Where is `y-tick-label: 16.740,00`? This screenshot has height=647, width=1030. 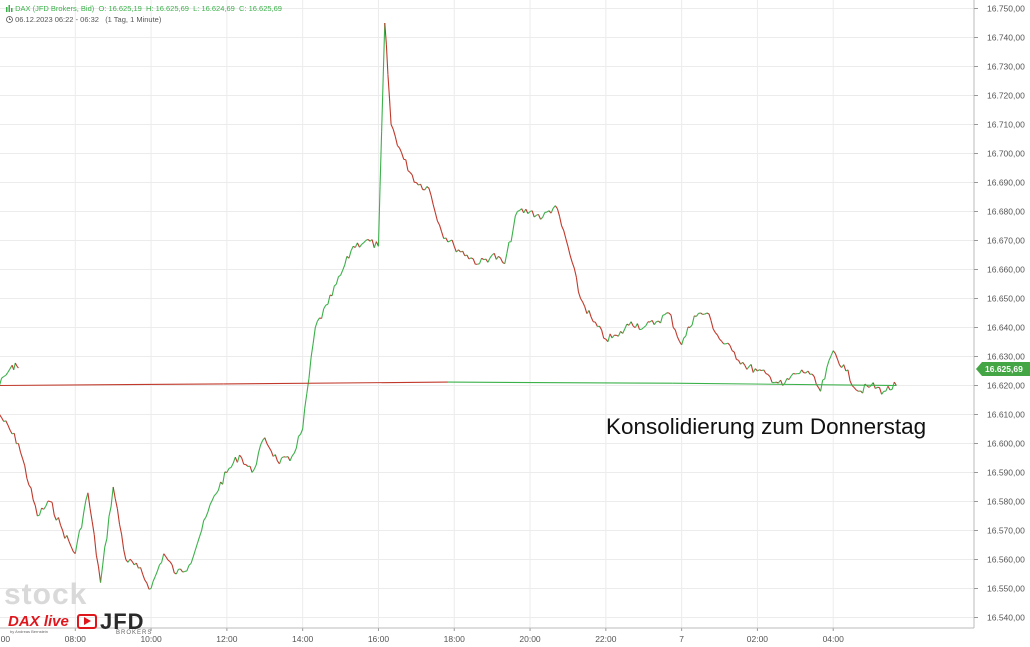 y-tick-label: 16.740,00 is located at coordinates (1006, 38).